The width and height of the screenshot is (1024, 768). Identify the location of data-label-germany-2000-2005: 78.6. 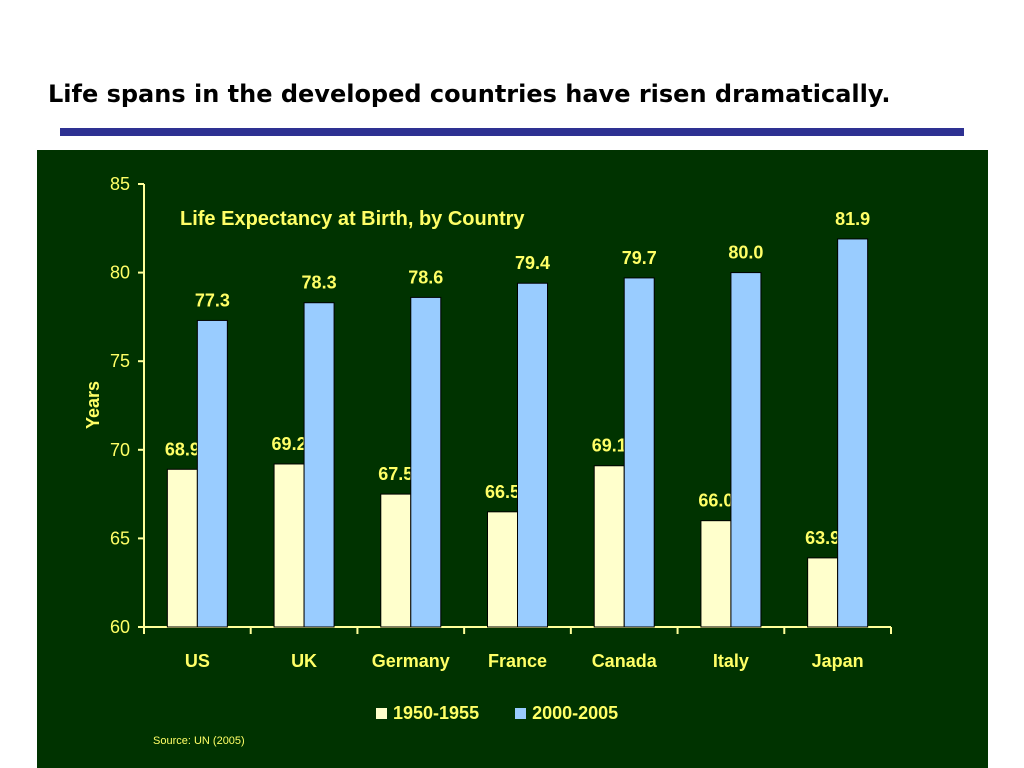
(425, 277).